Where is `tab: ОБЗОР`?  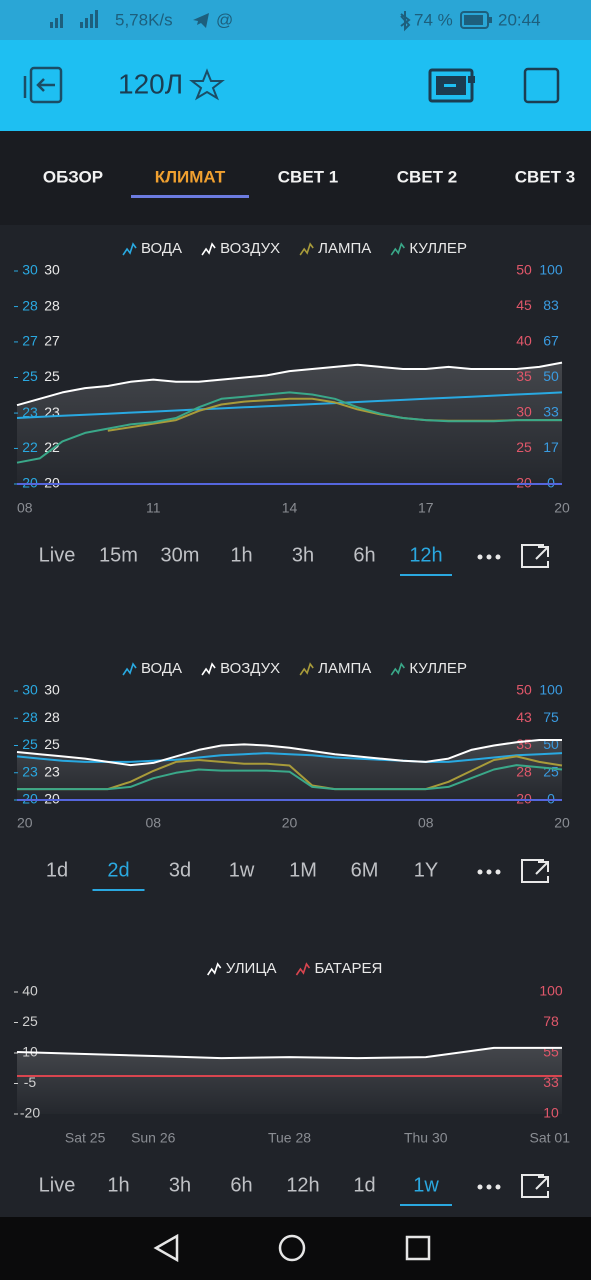 tab: ОБЗОР is located at coordinates (73, 176).